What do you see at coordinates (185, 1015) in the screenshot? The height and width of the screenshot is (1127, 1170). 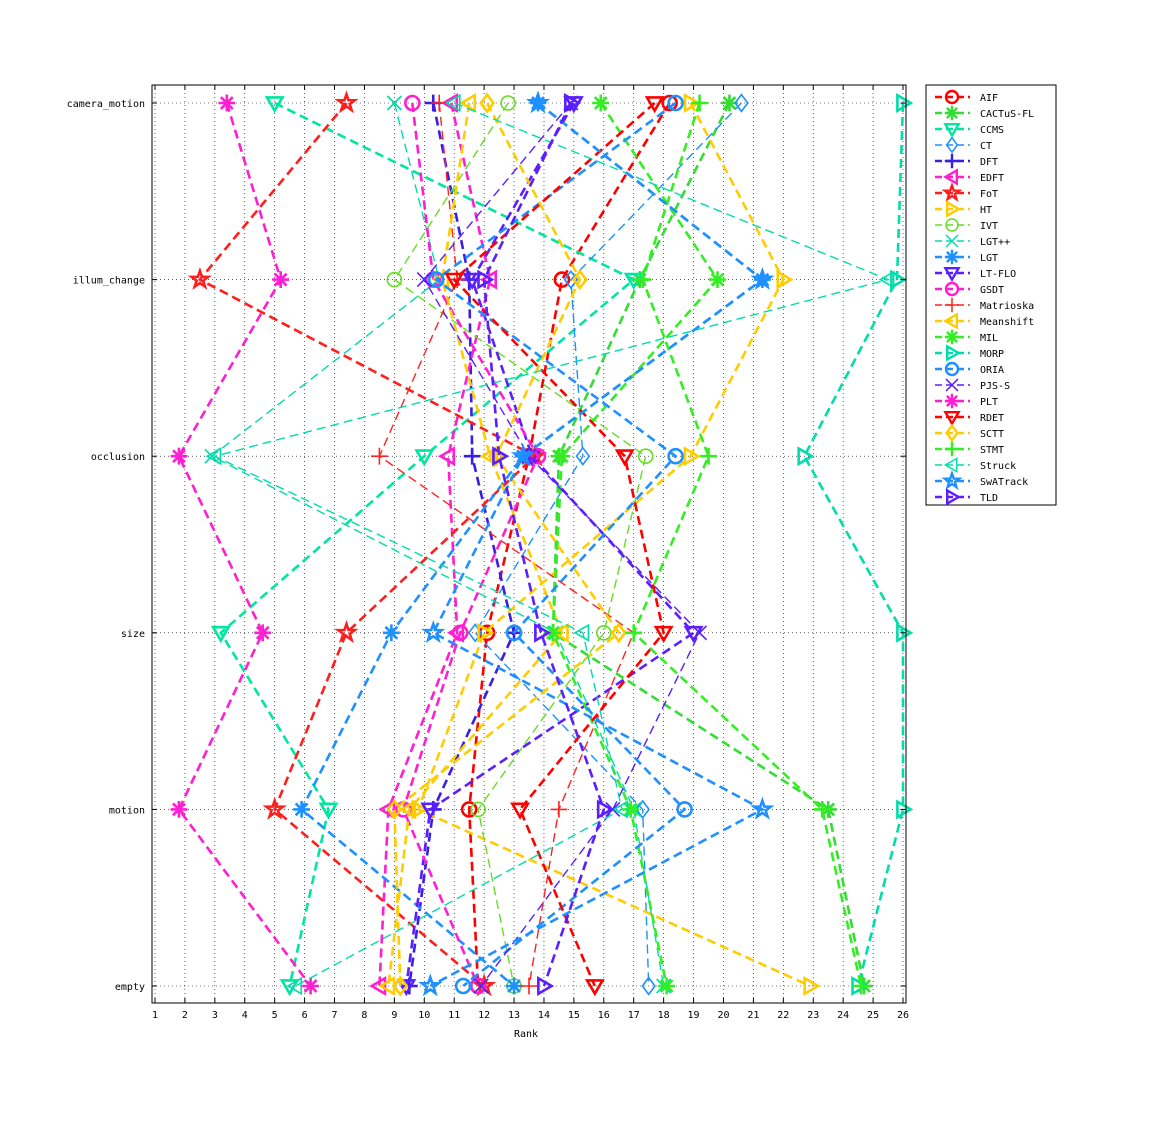 I see `x-tick-label: 2` at bounding box center [185, 1015].